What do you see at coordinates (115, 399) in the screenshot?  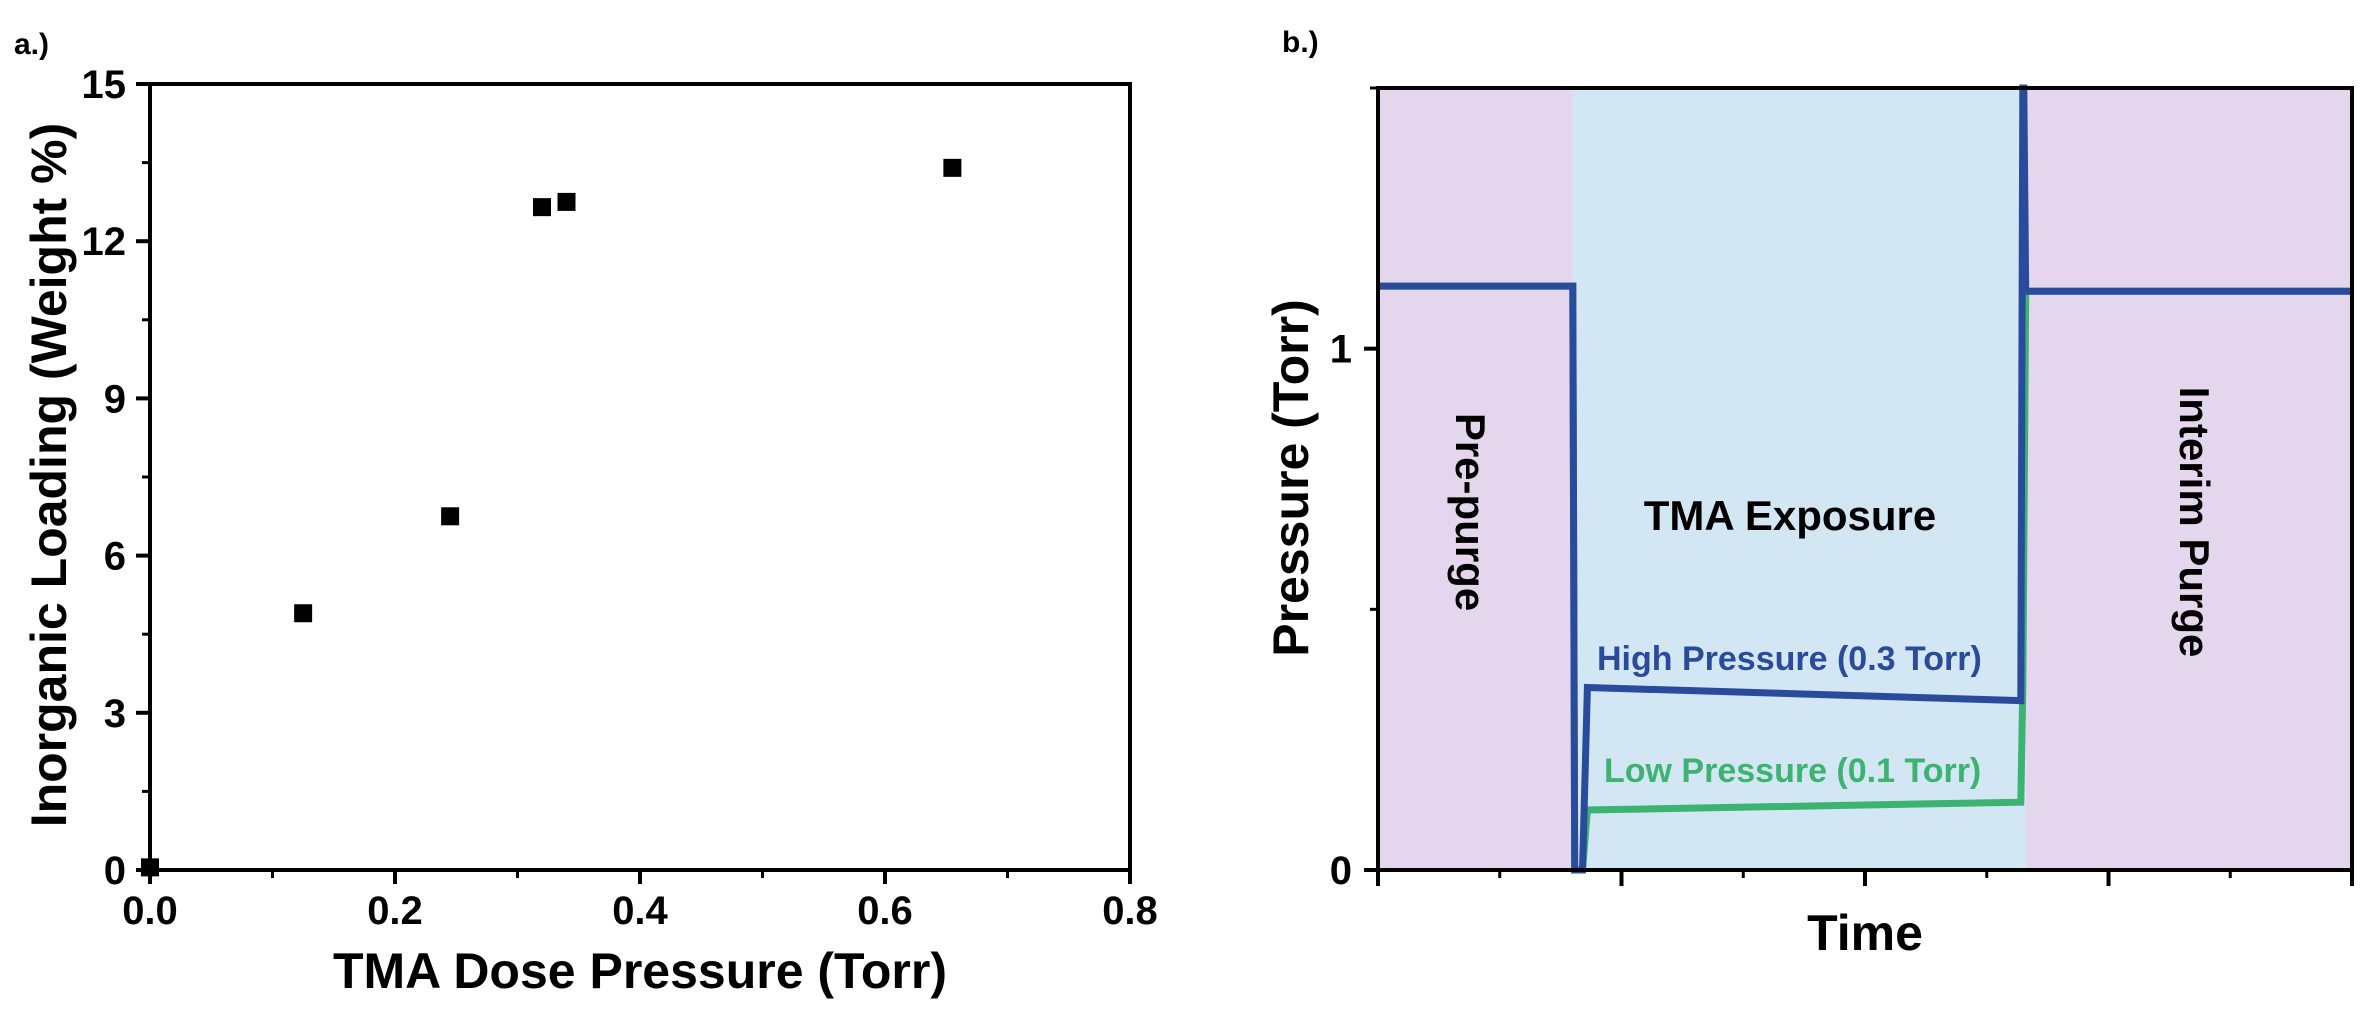 I see `y-tick-label-3: 9` at bounding box center [115, 399].